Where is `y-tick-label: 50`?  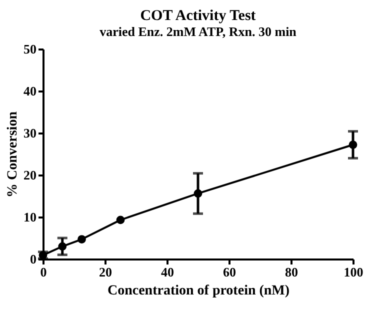 y-tick-label: 50 is located at coordinates (30, 49).